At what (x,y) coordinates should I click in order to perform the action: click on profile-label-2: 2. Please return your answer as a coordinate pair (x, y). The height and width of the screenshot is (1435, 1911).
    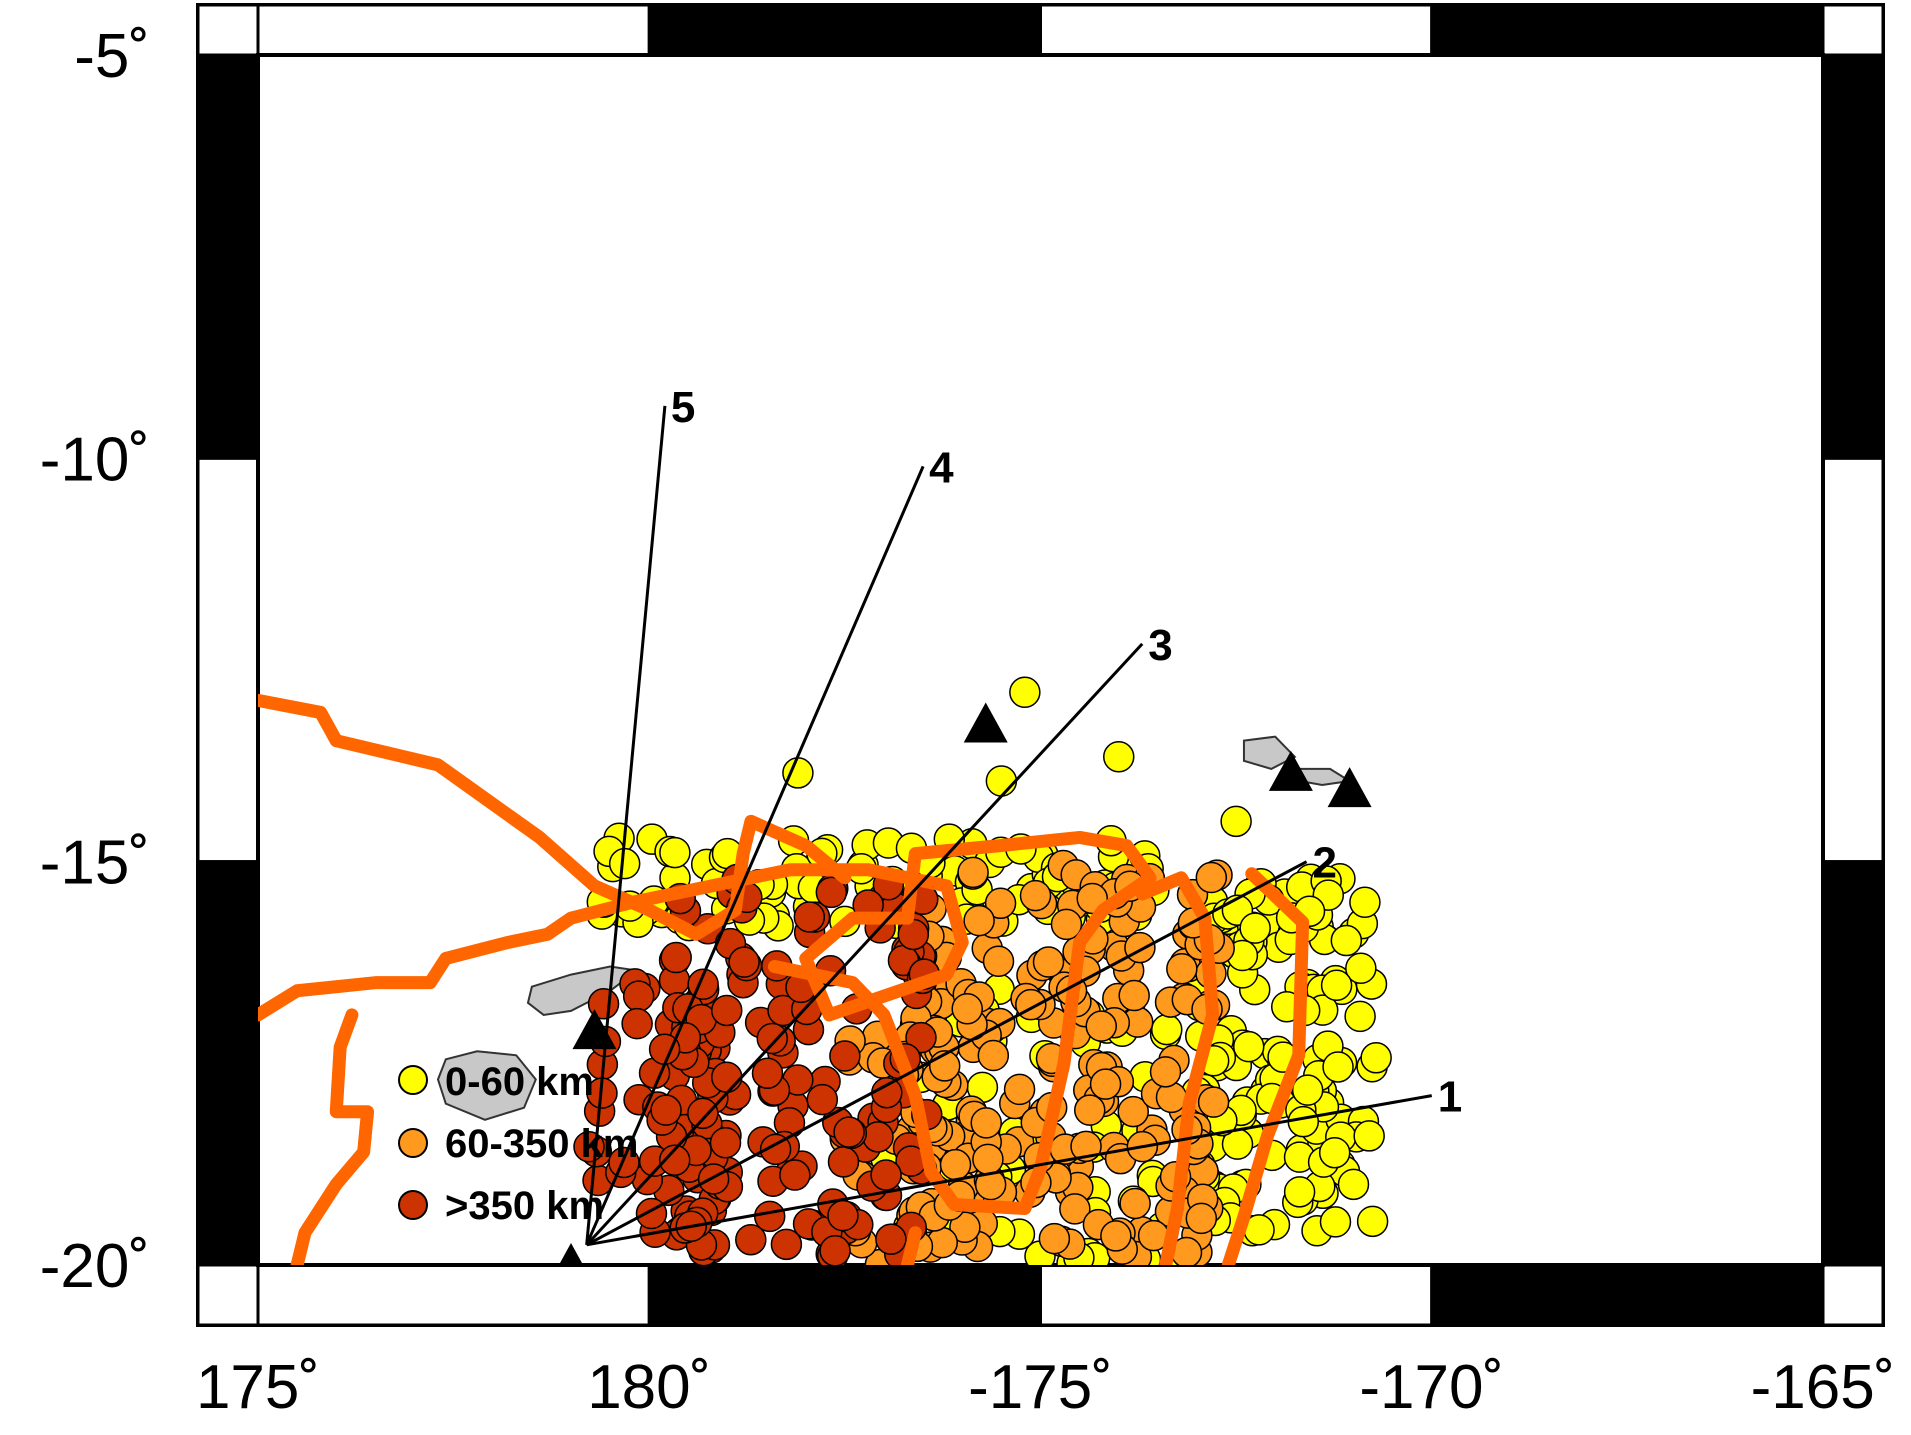
    Looking at the image, I should click on (1325, 863).